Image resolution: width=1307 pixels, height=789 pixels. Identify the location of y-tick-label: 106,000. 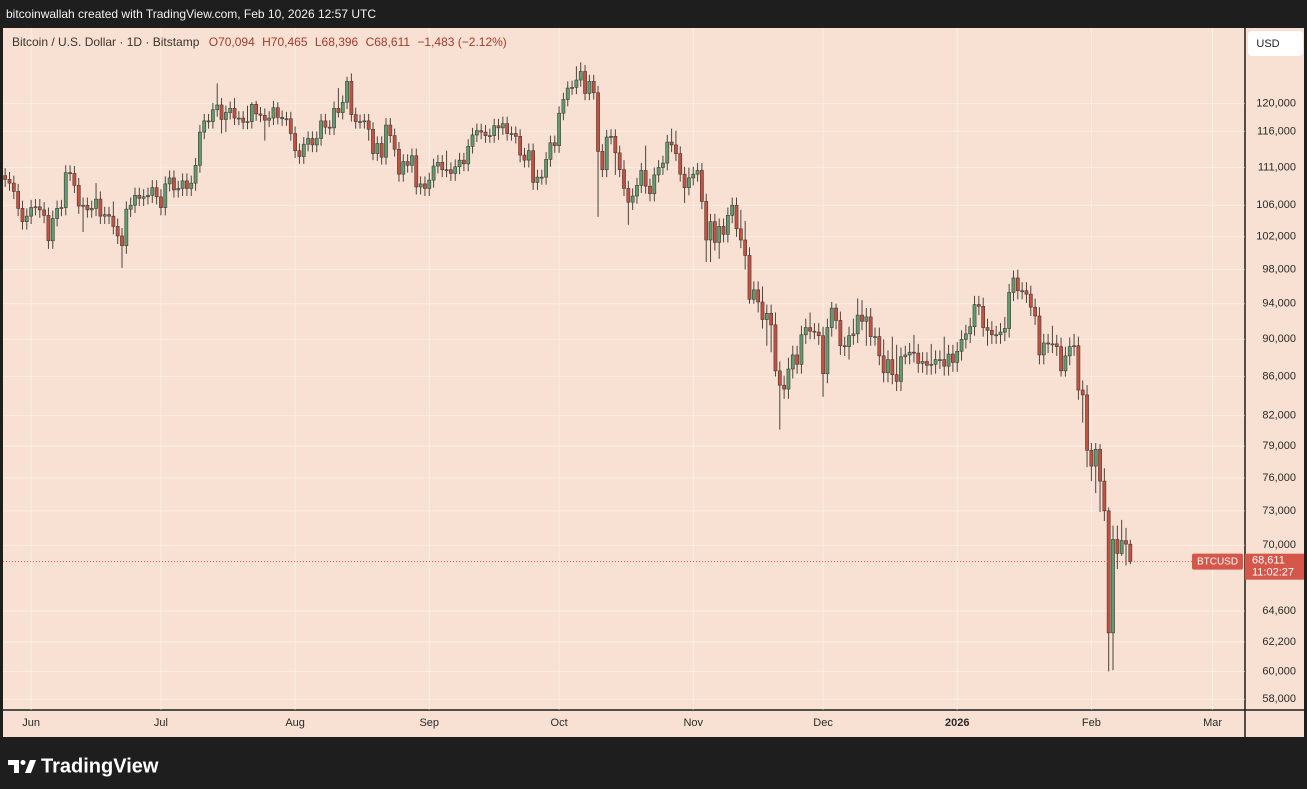
(1276, 205).